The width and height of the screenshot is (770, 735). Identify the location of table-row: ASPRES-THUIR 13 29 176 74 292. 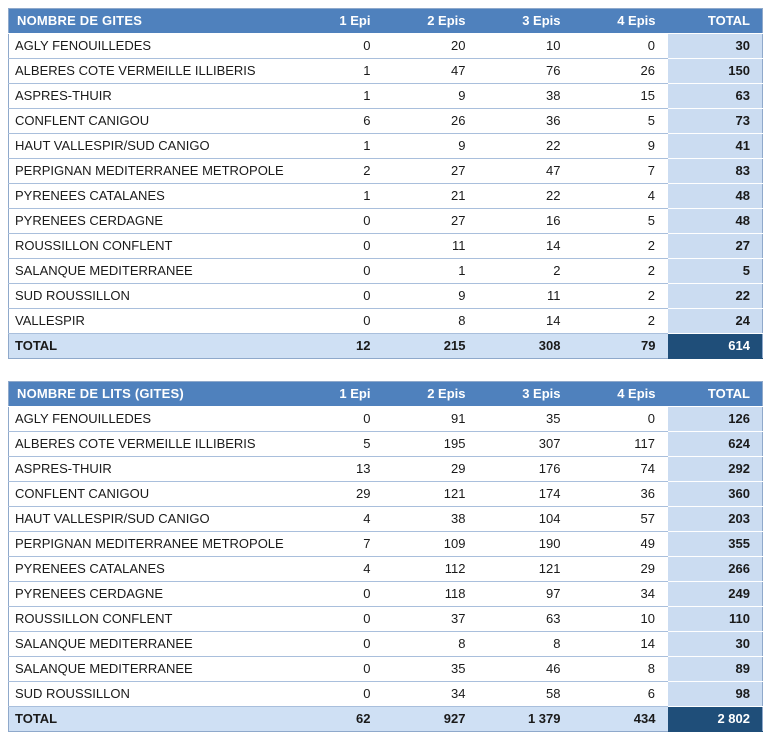
(385, 469).